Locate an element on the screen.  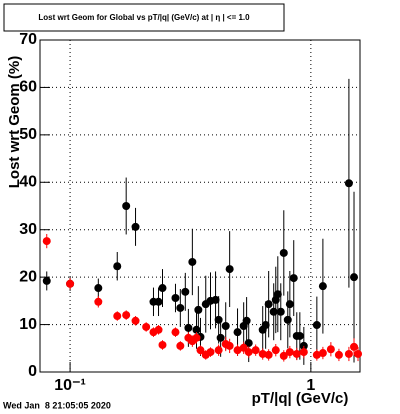
y-tick-label: 50 is located at coordinates (28, 134).